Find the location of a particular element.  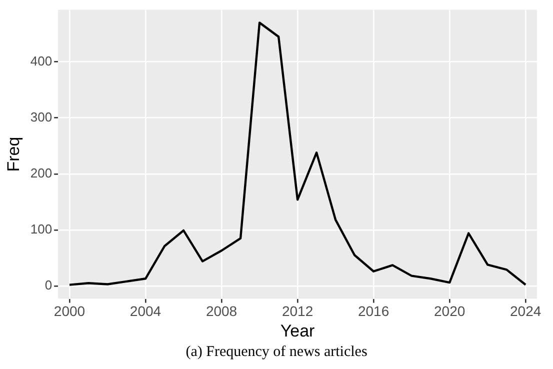

y-tick-label: 300 is located at coordinates (41, 116).